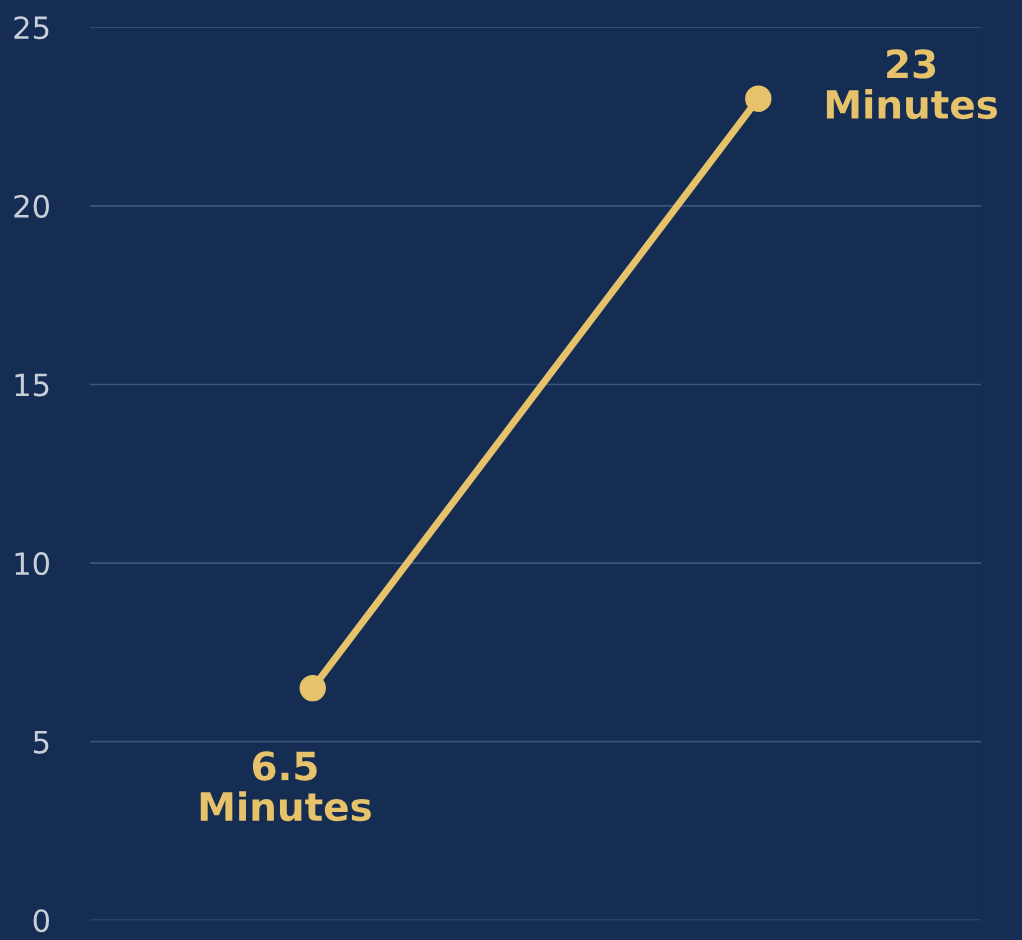 The image size is (1022, 940). Describe the element at coordinates (912, 84) in the screenshot. I see `data-label: 23 Minutes` at that location.